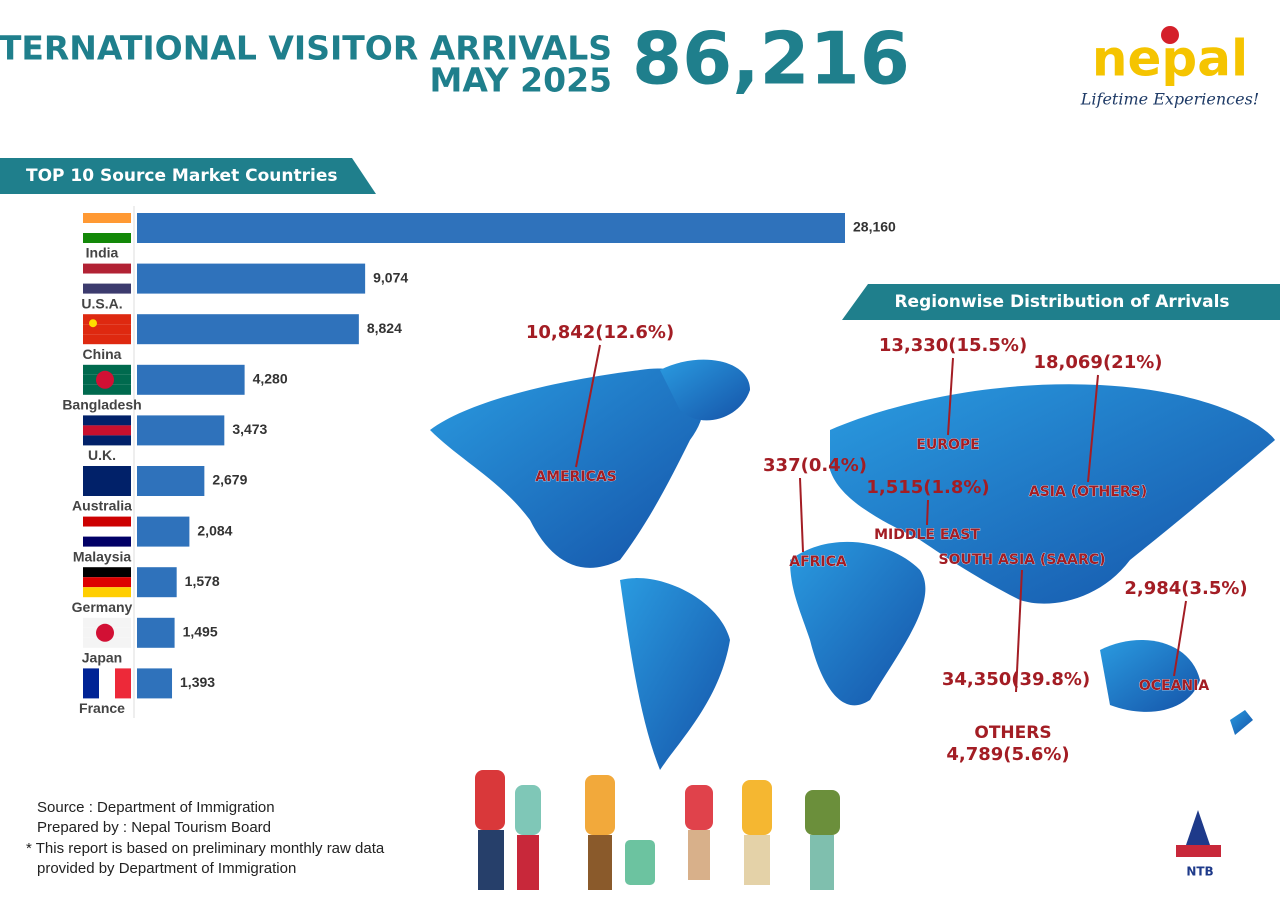 This screenshot has height=904, width=1280. Describe the element at coordinates (102, 556) in the screenshot. I see `y-tick-label: Malaysia` at that location.